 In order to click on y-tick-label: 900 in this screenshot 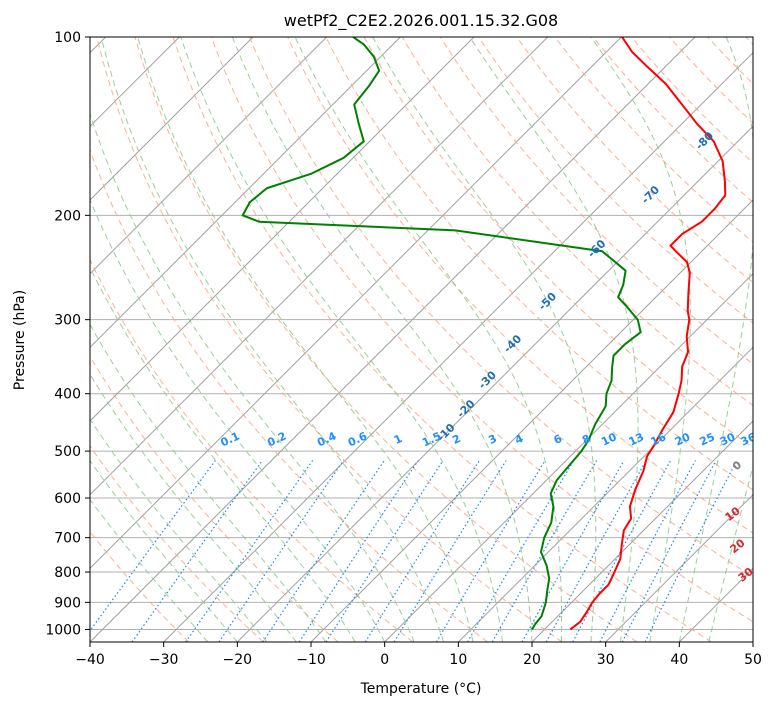, I will do `click(67, 603)`.